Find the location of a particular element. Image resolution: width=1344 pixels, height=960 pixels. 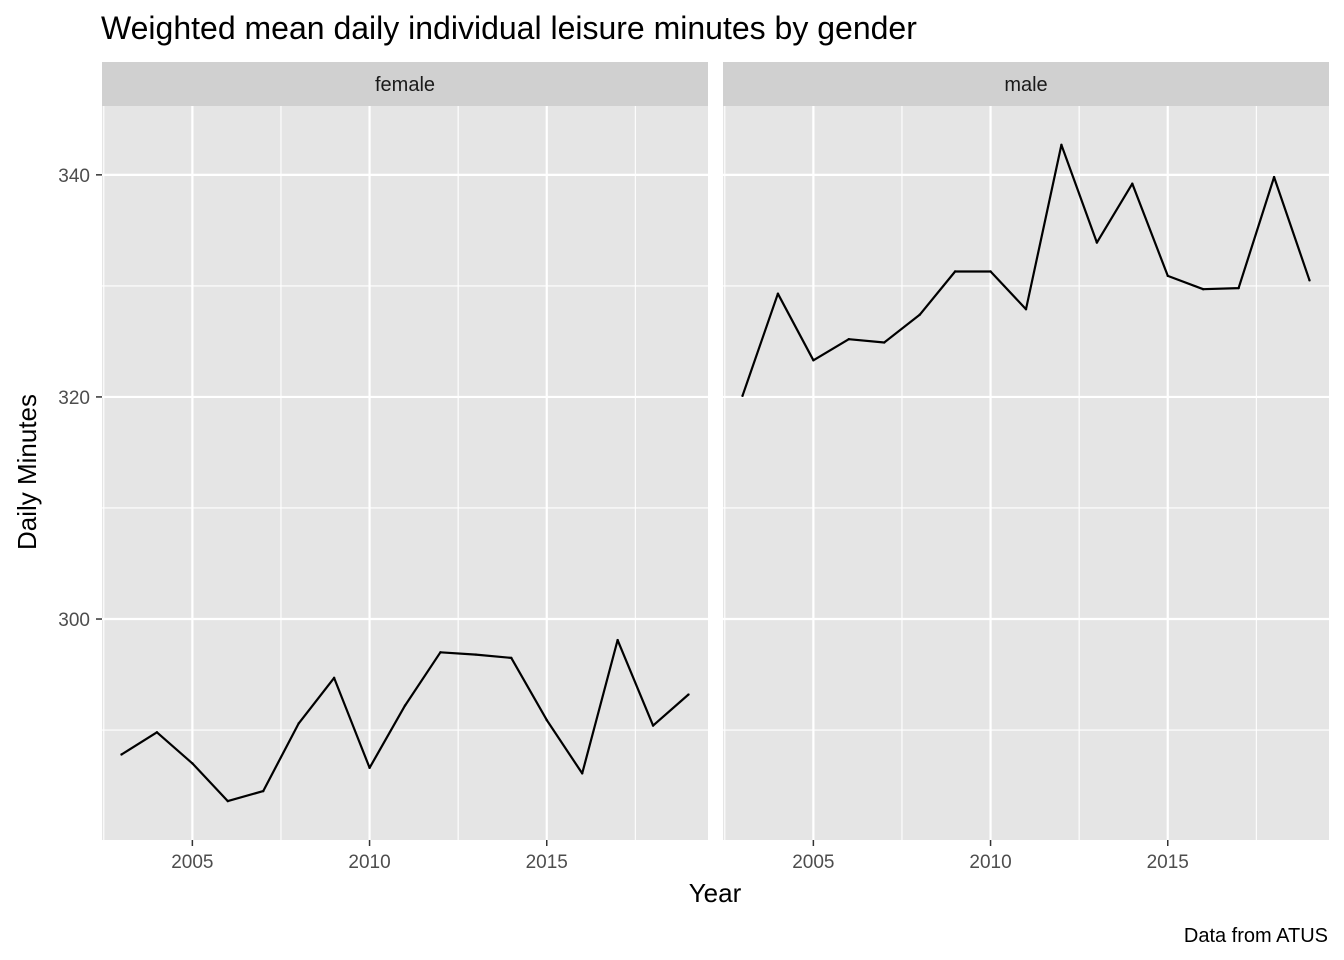

data-point-female-2018 is located at coordinates (653, 725).